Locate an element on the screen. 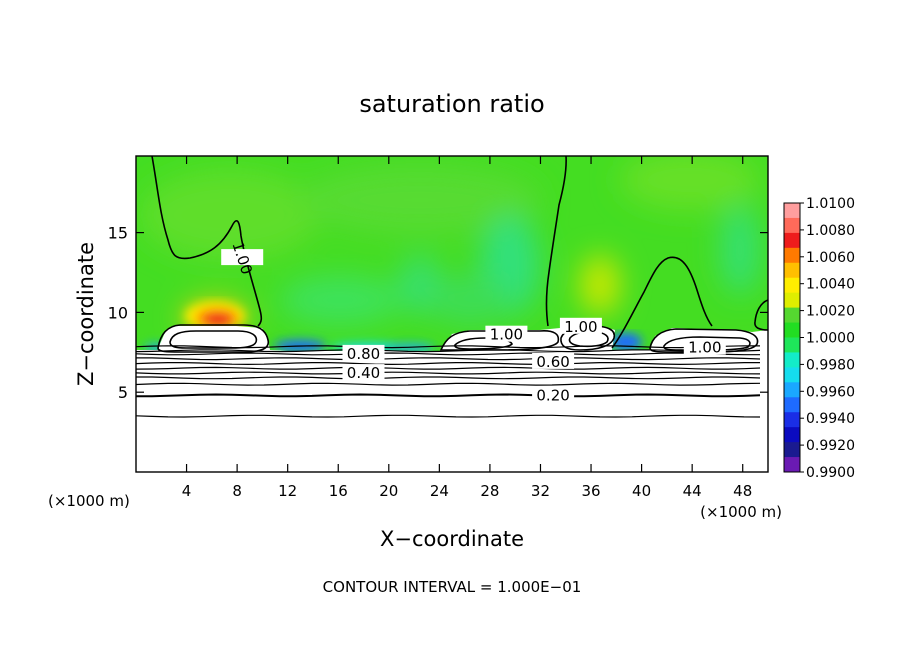  x-unit-right: (×1000 m) is located at coordinates (741, 512).